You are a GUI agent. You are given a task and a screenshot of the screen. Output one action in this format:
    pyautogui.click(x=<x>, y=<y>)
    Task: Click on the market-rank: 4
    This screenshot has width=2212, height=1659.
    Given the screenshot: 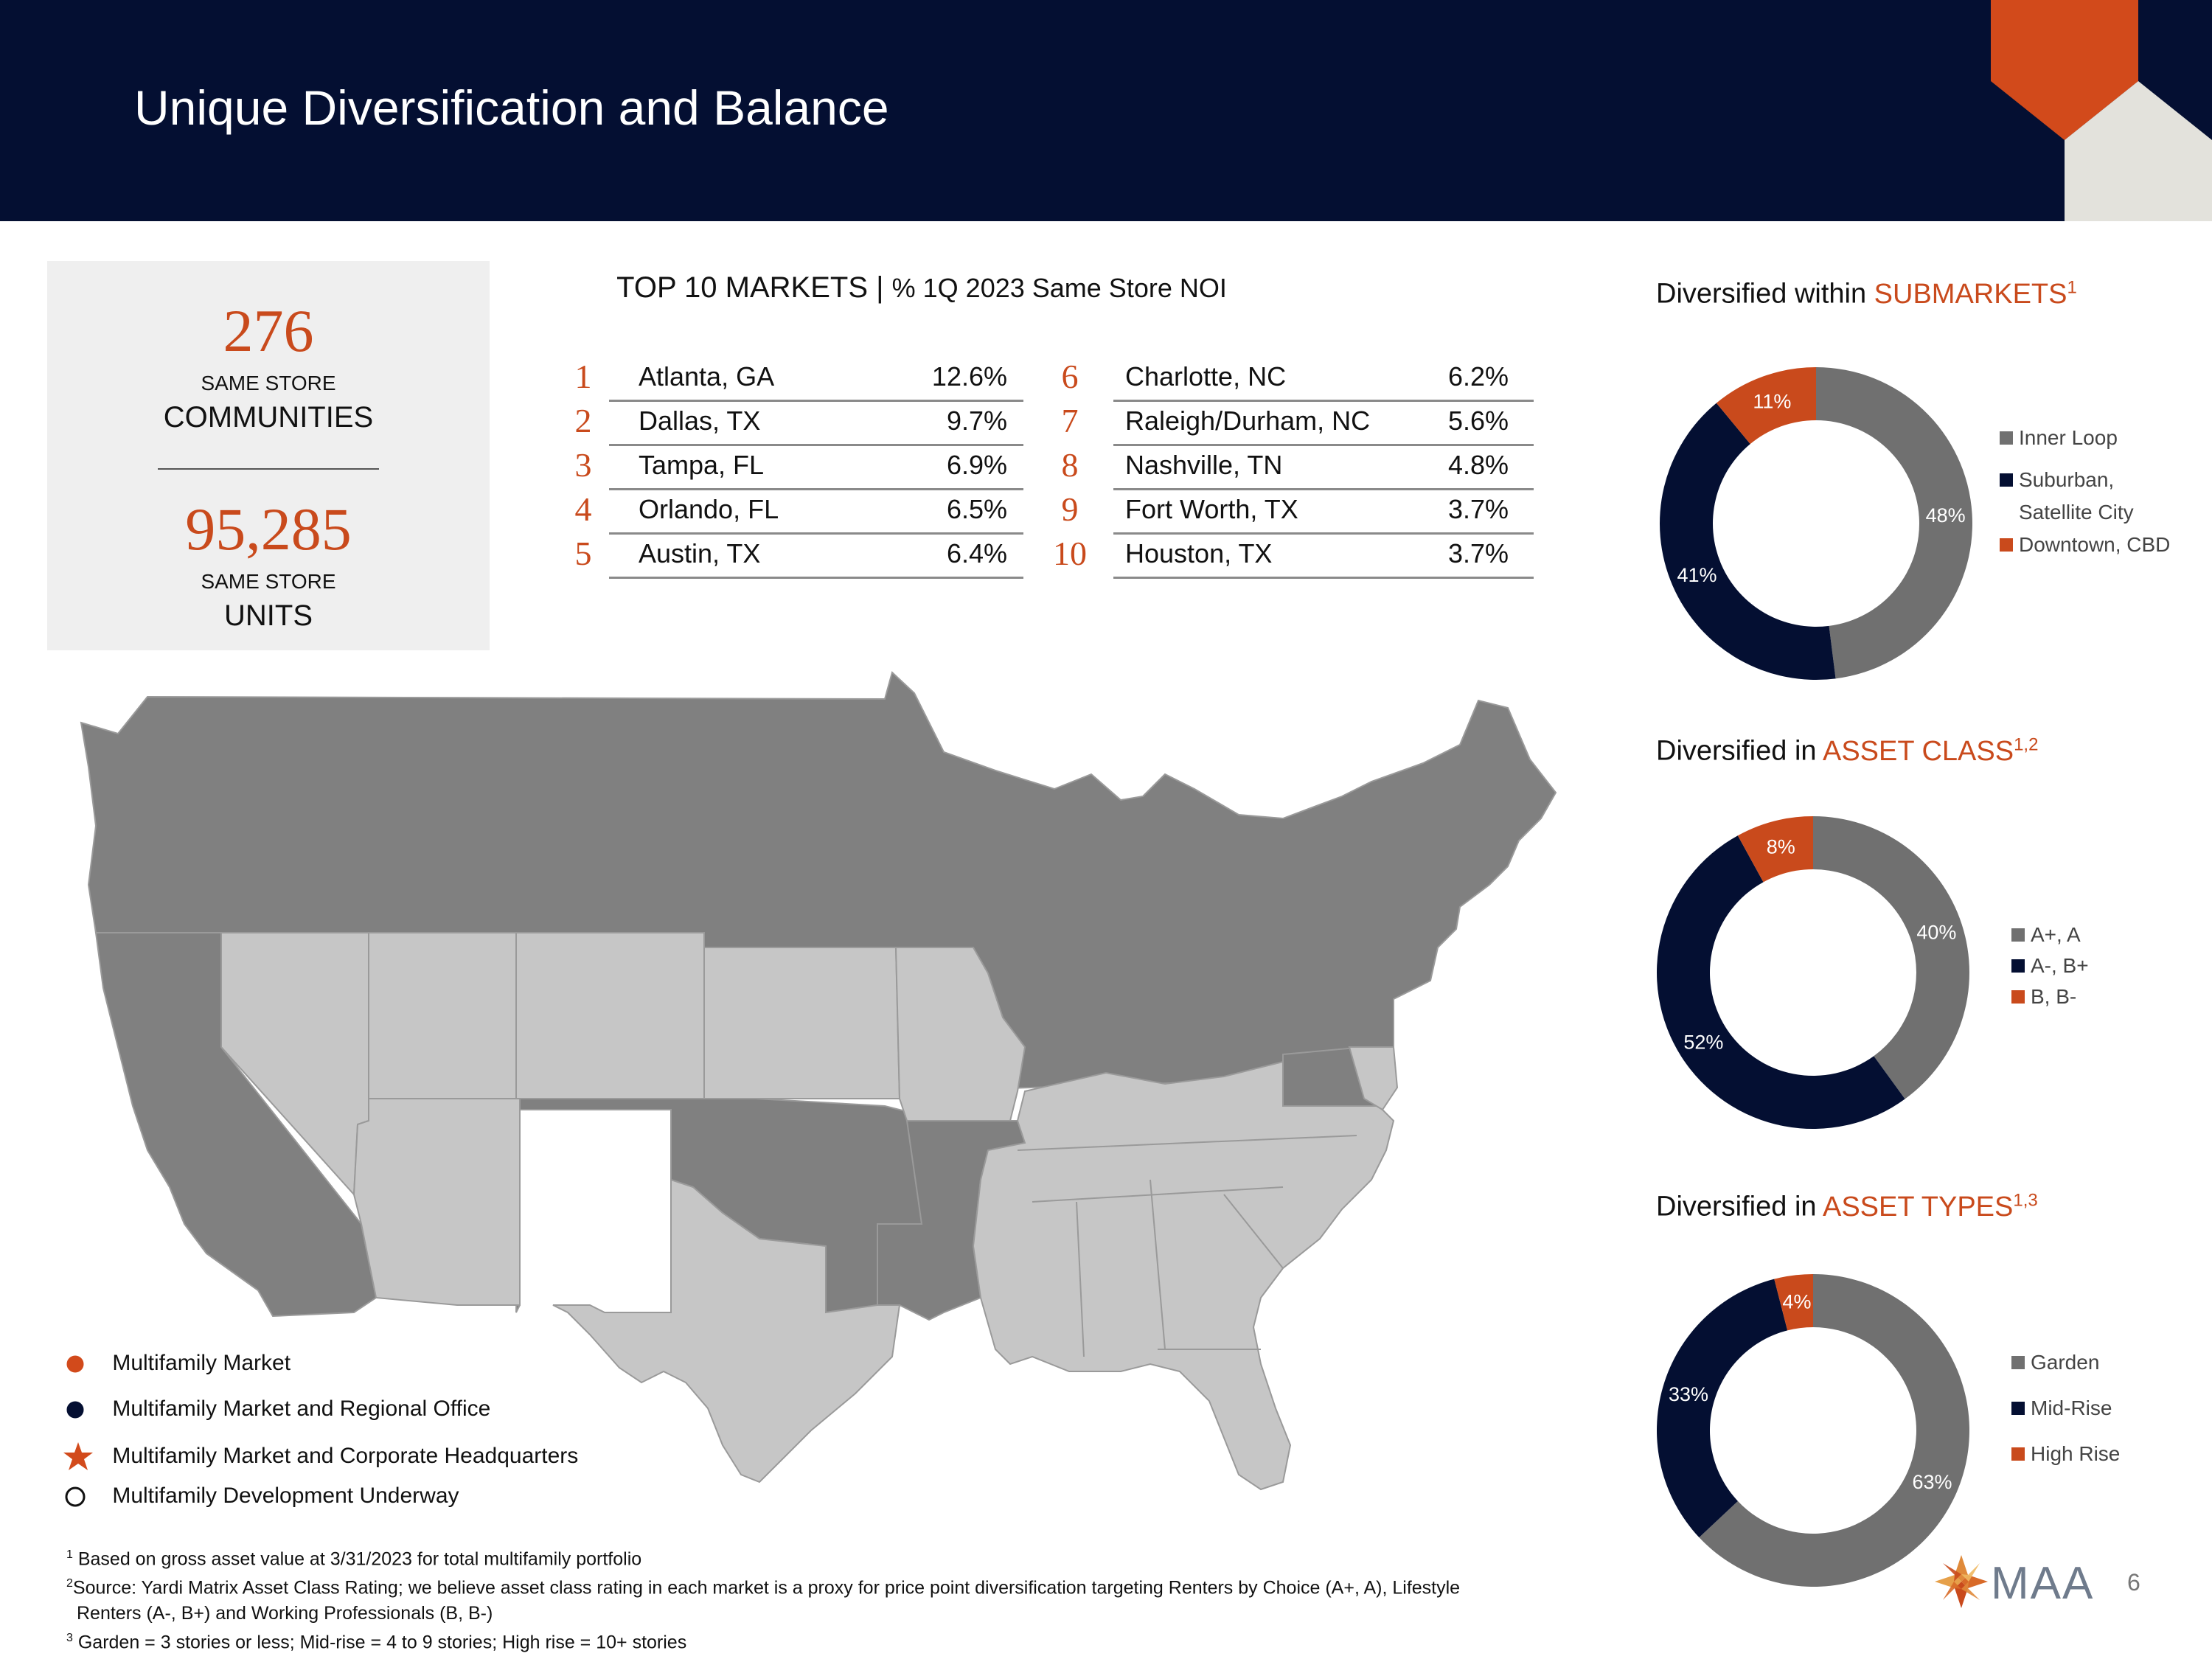 What is the action you would take?
    pyautogui.click(x=583, y=509)
    